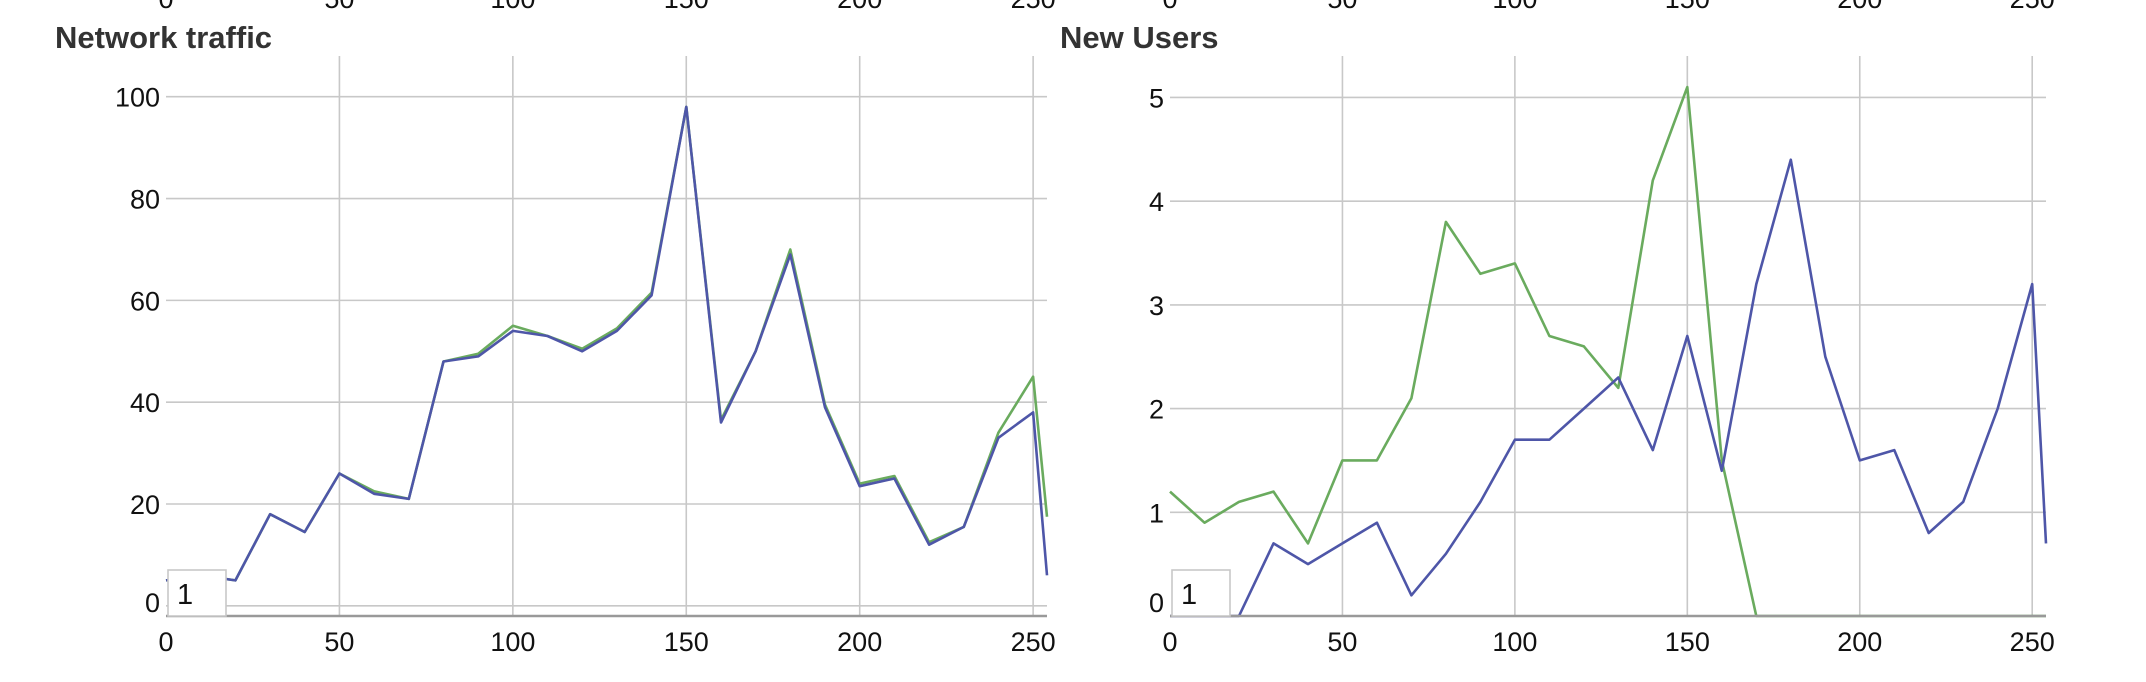 This screenshot has width=2146, height=682. What do you see at coordinates (145, 505) in the screenshot?
I see `y-tick-label: 20` at bounding box center [145, 505].